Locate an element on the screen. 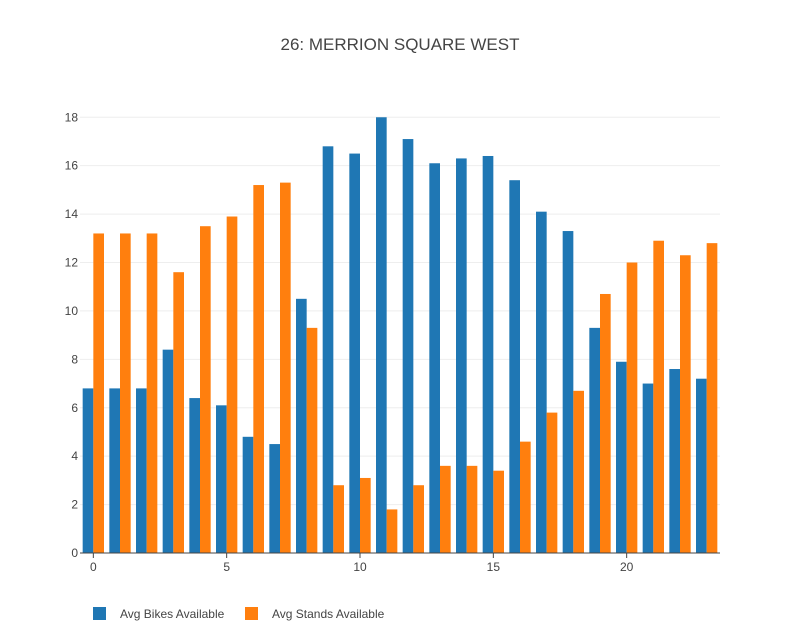 The width and height of the screenshot is (800, 640). legend-item-stands: Avg Stands Available is located at coordinates (315, 614).